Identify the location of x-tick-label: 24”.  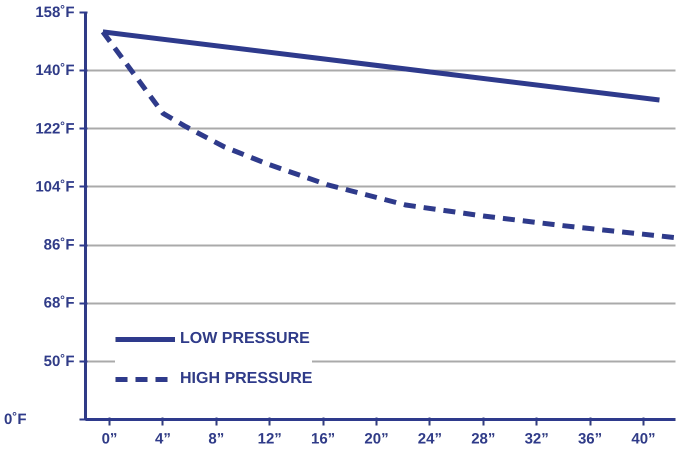
(430, 439).